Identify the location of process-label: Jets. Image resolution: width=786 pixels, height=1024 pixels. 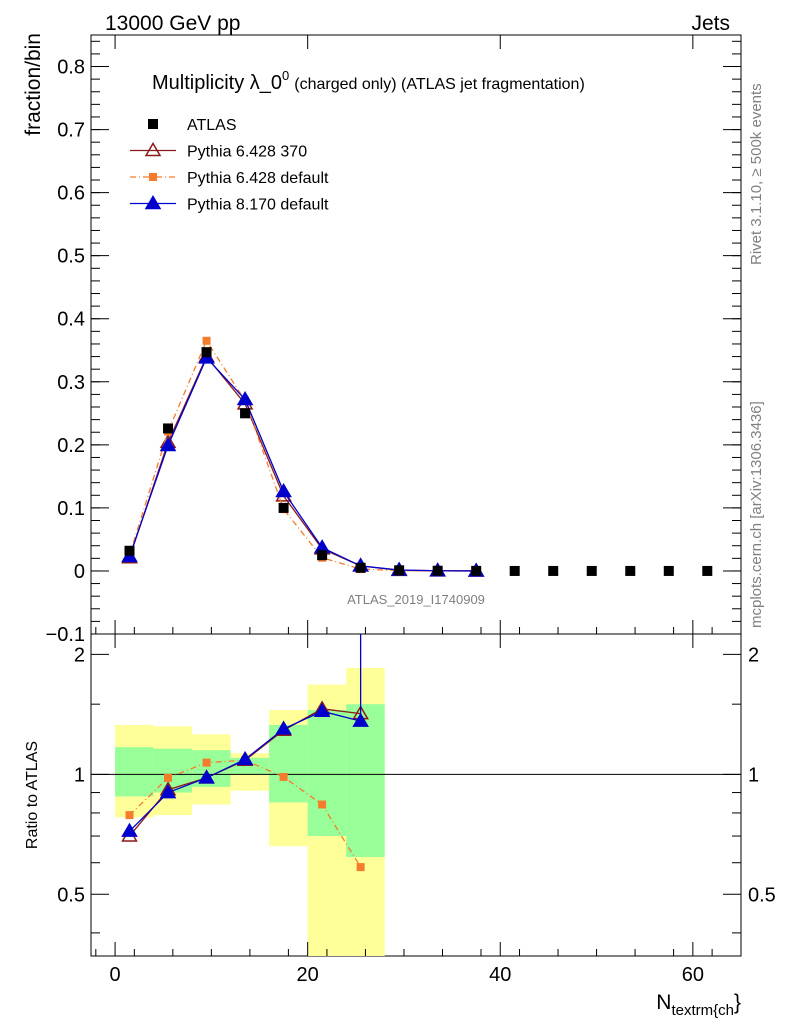
(710, 23).